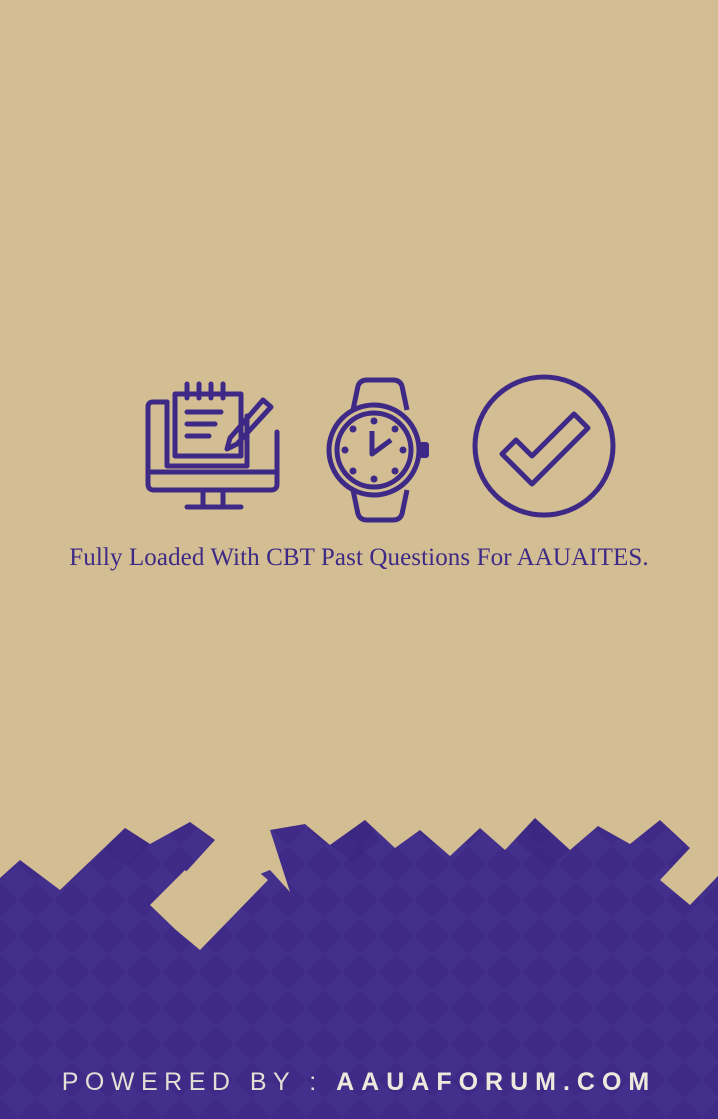 The width and height of the screenshot is (718, 1119). Describe the element at coordinates (544, 446) in the screenshot. I see `checkmark-circle-icon` at that location.